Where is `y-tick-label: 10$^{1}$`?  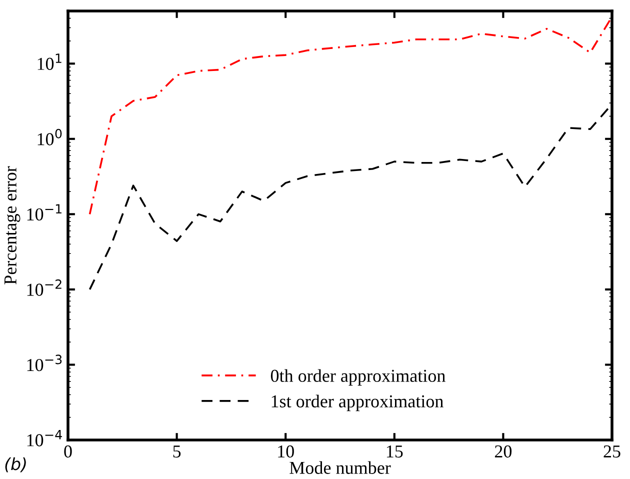
y-tick-label: 10$^{1}$ is located at coordinates (50, 62).